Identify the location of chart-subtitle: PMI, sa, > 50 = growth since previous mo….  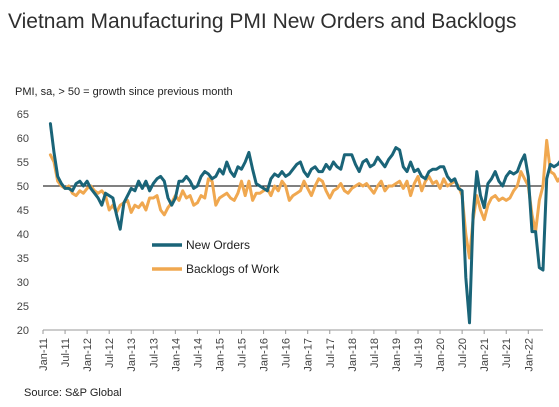
(124, 92).